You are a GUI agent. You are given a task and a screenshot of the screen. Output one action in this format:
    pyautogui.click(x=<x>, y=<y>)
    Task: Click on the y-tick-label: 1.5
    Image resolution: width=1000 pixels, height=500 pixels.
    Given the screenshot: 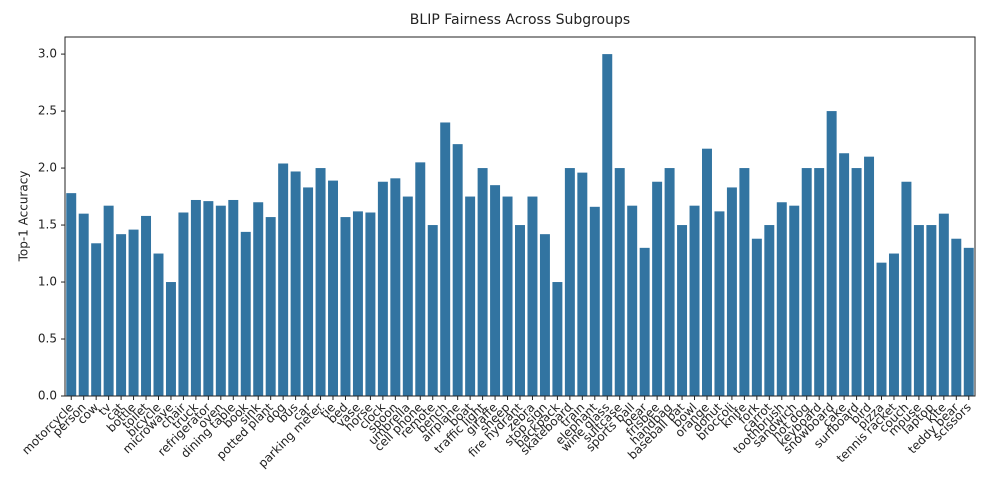 What is the action you would take?
    pyautogui.click(x=47, y=225)
    